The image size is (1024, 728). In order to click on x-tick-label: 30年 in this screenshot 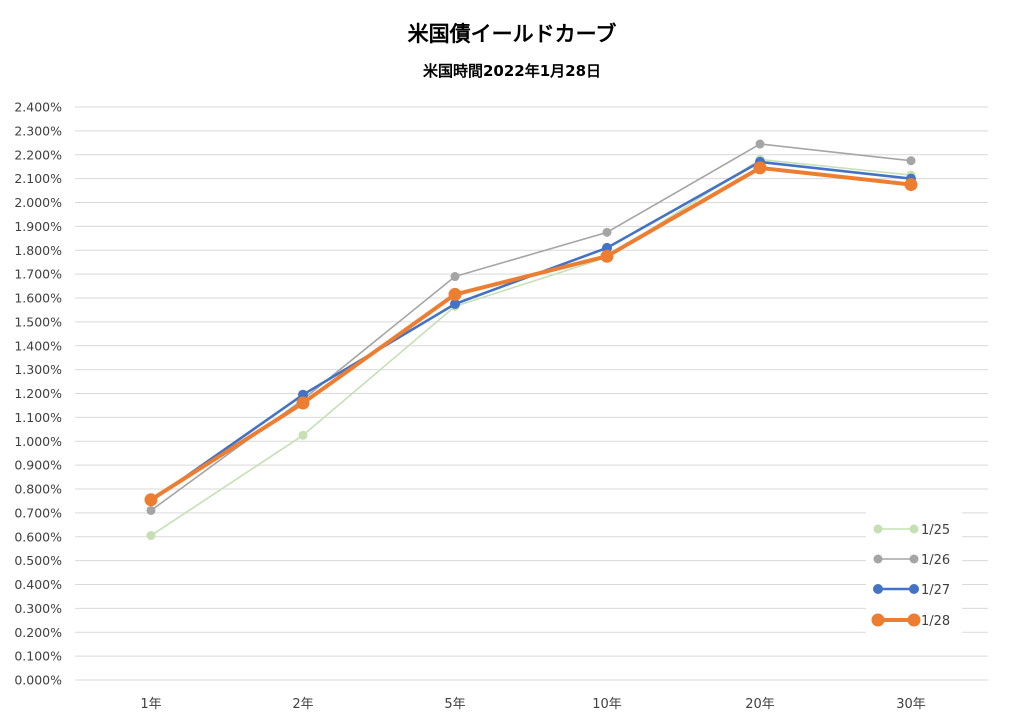, I will do `click(911, 704)`.